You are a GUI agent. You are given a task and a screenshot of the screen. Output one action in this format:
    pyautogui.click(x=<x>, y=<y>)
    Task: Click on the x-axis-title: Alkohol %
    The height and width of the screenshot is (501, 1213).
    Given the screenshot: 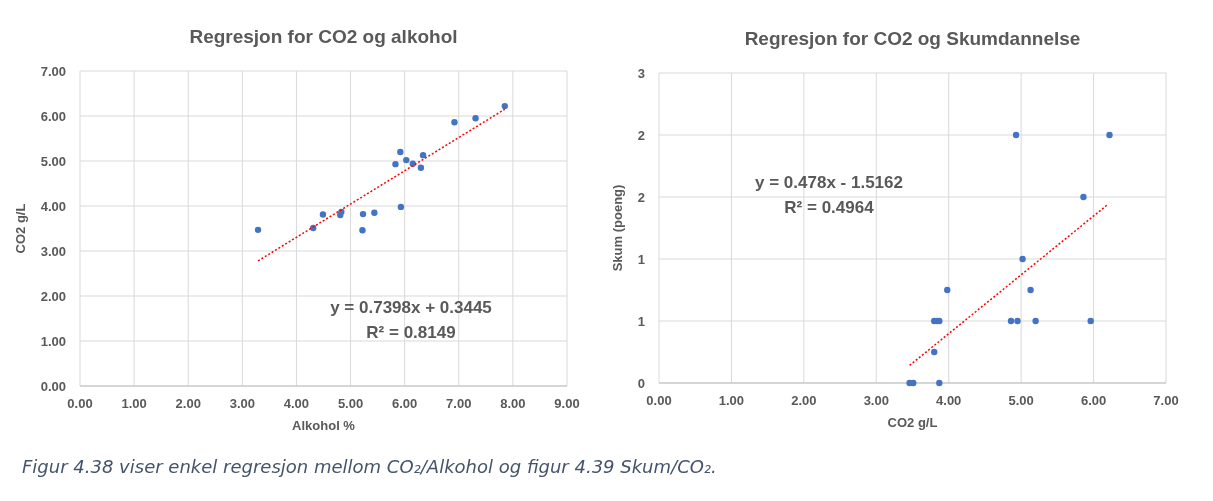 What is the action you would take?
    pyautogui.click(x=324, y=425)
    